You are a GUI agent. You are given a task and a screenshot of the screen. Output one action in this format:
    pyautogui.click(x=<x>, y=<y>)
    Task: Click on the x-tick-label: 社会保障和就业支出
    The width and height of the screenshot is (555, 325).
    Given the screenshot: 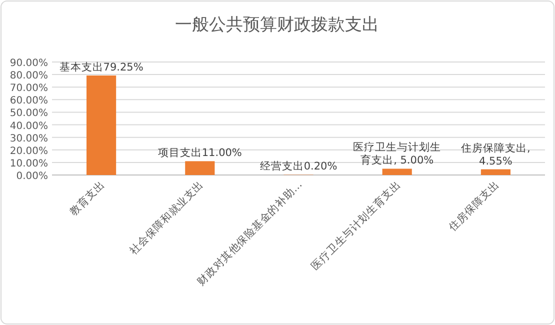 What is the action you would take?
    pyautogui.click(x=166, y=218)
    